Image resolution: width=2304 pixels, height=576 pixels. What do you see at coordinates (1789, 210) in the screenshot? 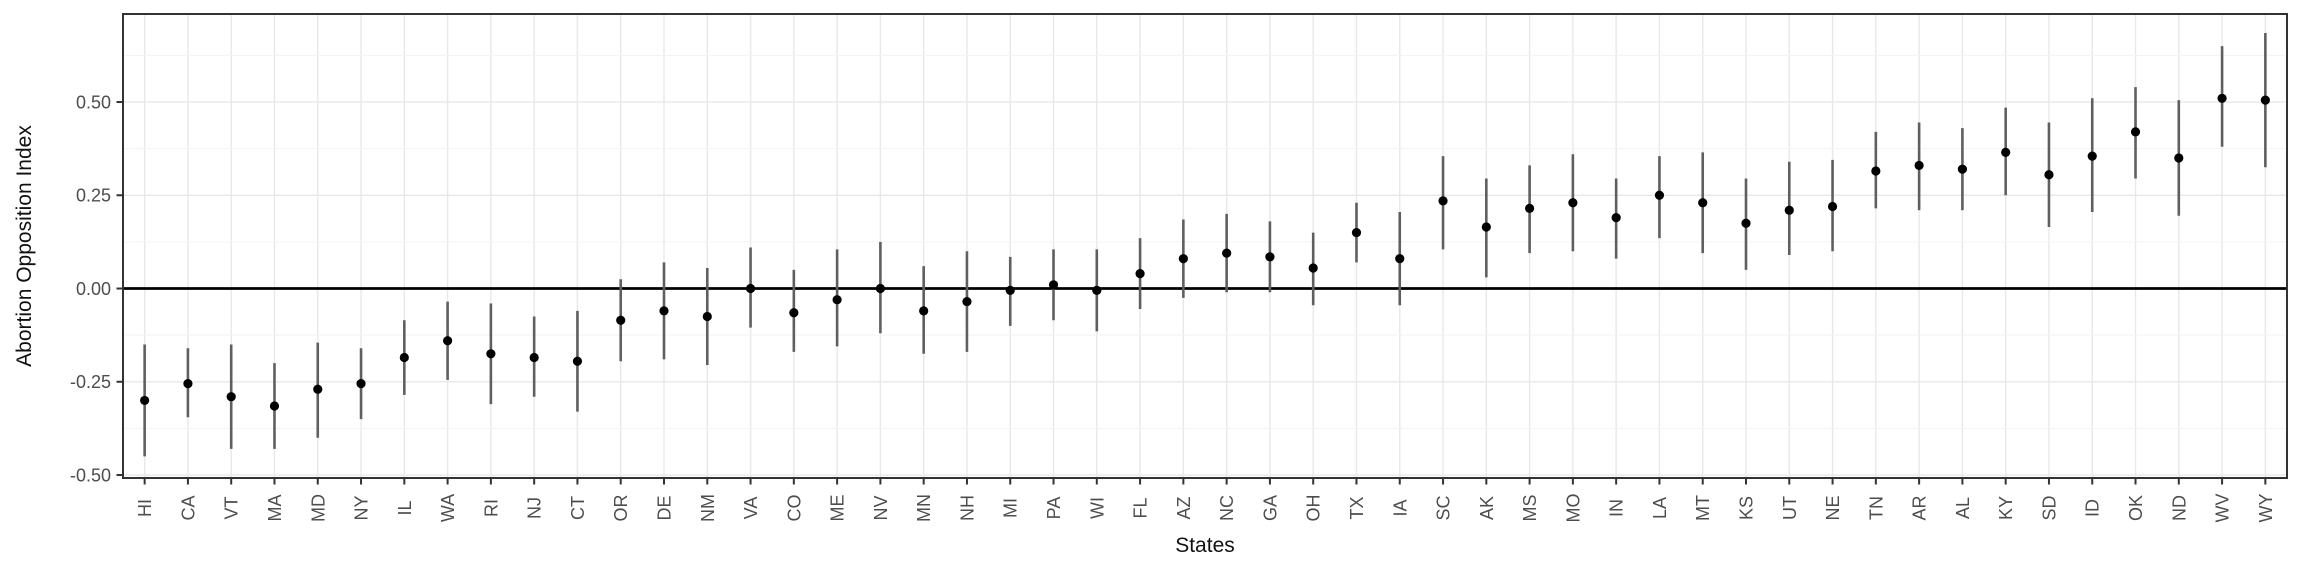
I see `point-UT` at bounding box center [1789, 210].